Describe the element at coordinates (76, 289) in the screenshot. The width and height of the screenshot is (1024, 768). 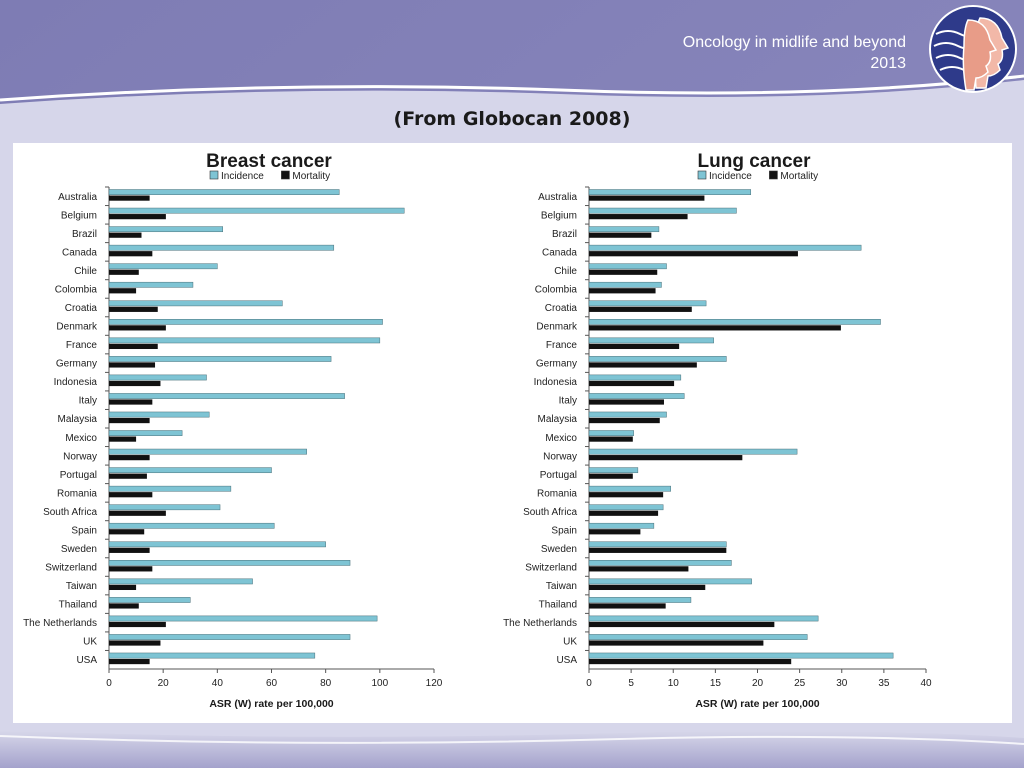
I see `category-label: Colombia` at that location.